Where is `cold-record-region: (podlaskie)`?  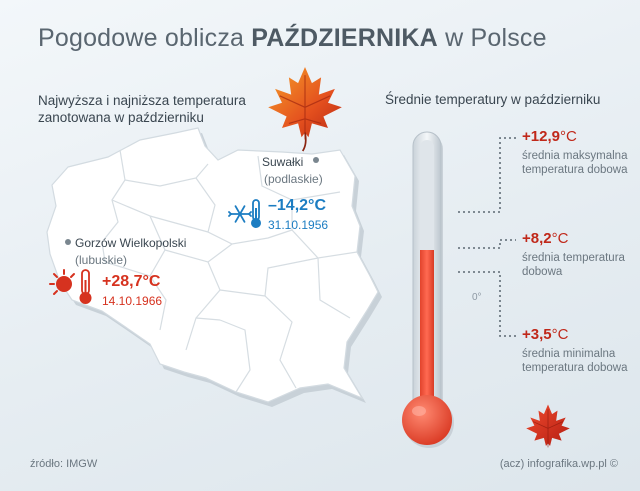 cold-record-region: (podlaskie) is located at coordinates (293, 179).